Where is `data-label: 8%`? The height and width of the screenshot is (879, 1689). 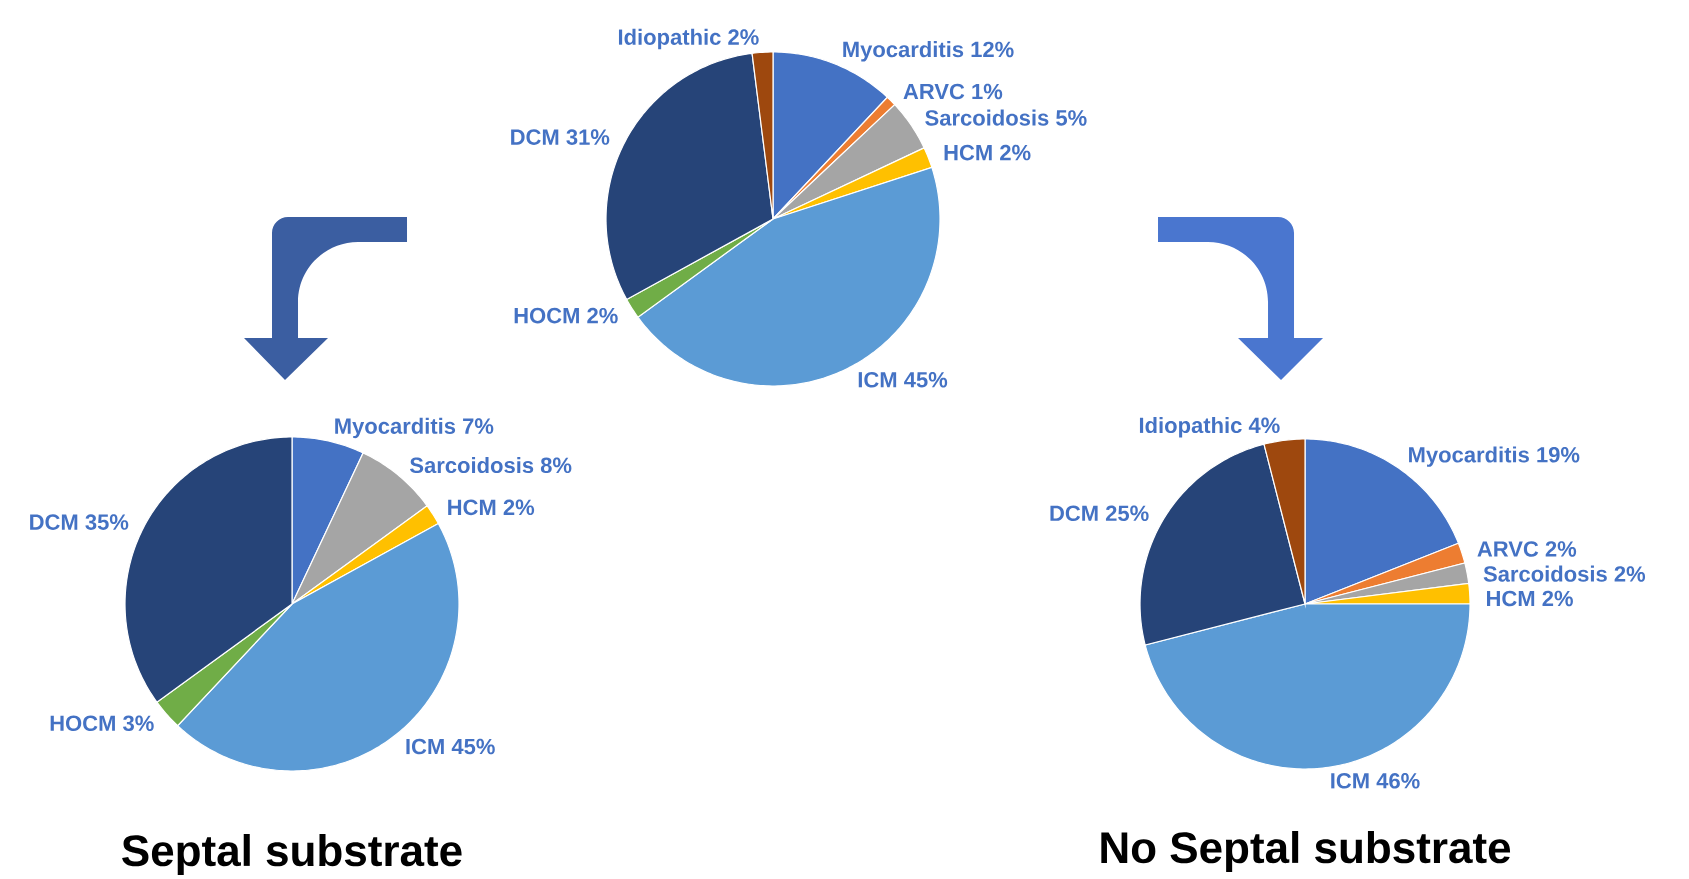 data-label: 8% is located at coordinates (556, 465).